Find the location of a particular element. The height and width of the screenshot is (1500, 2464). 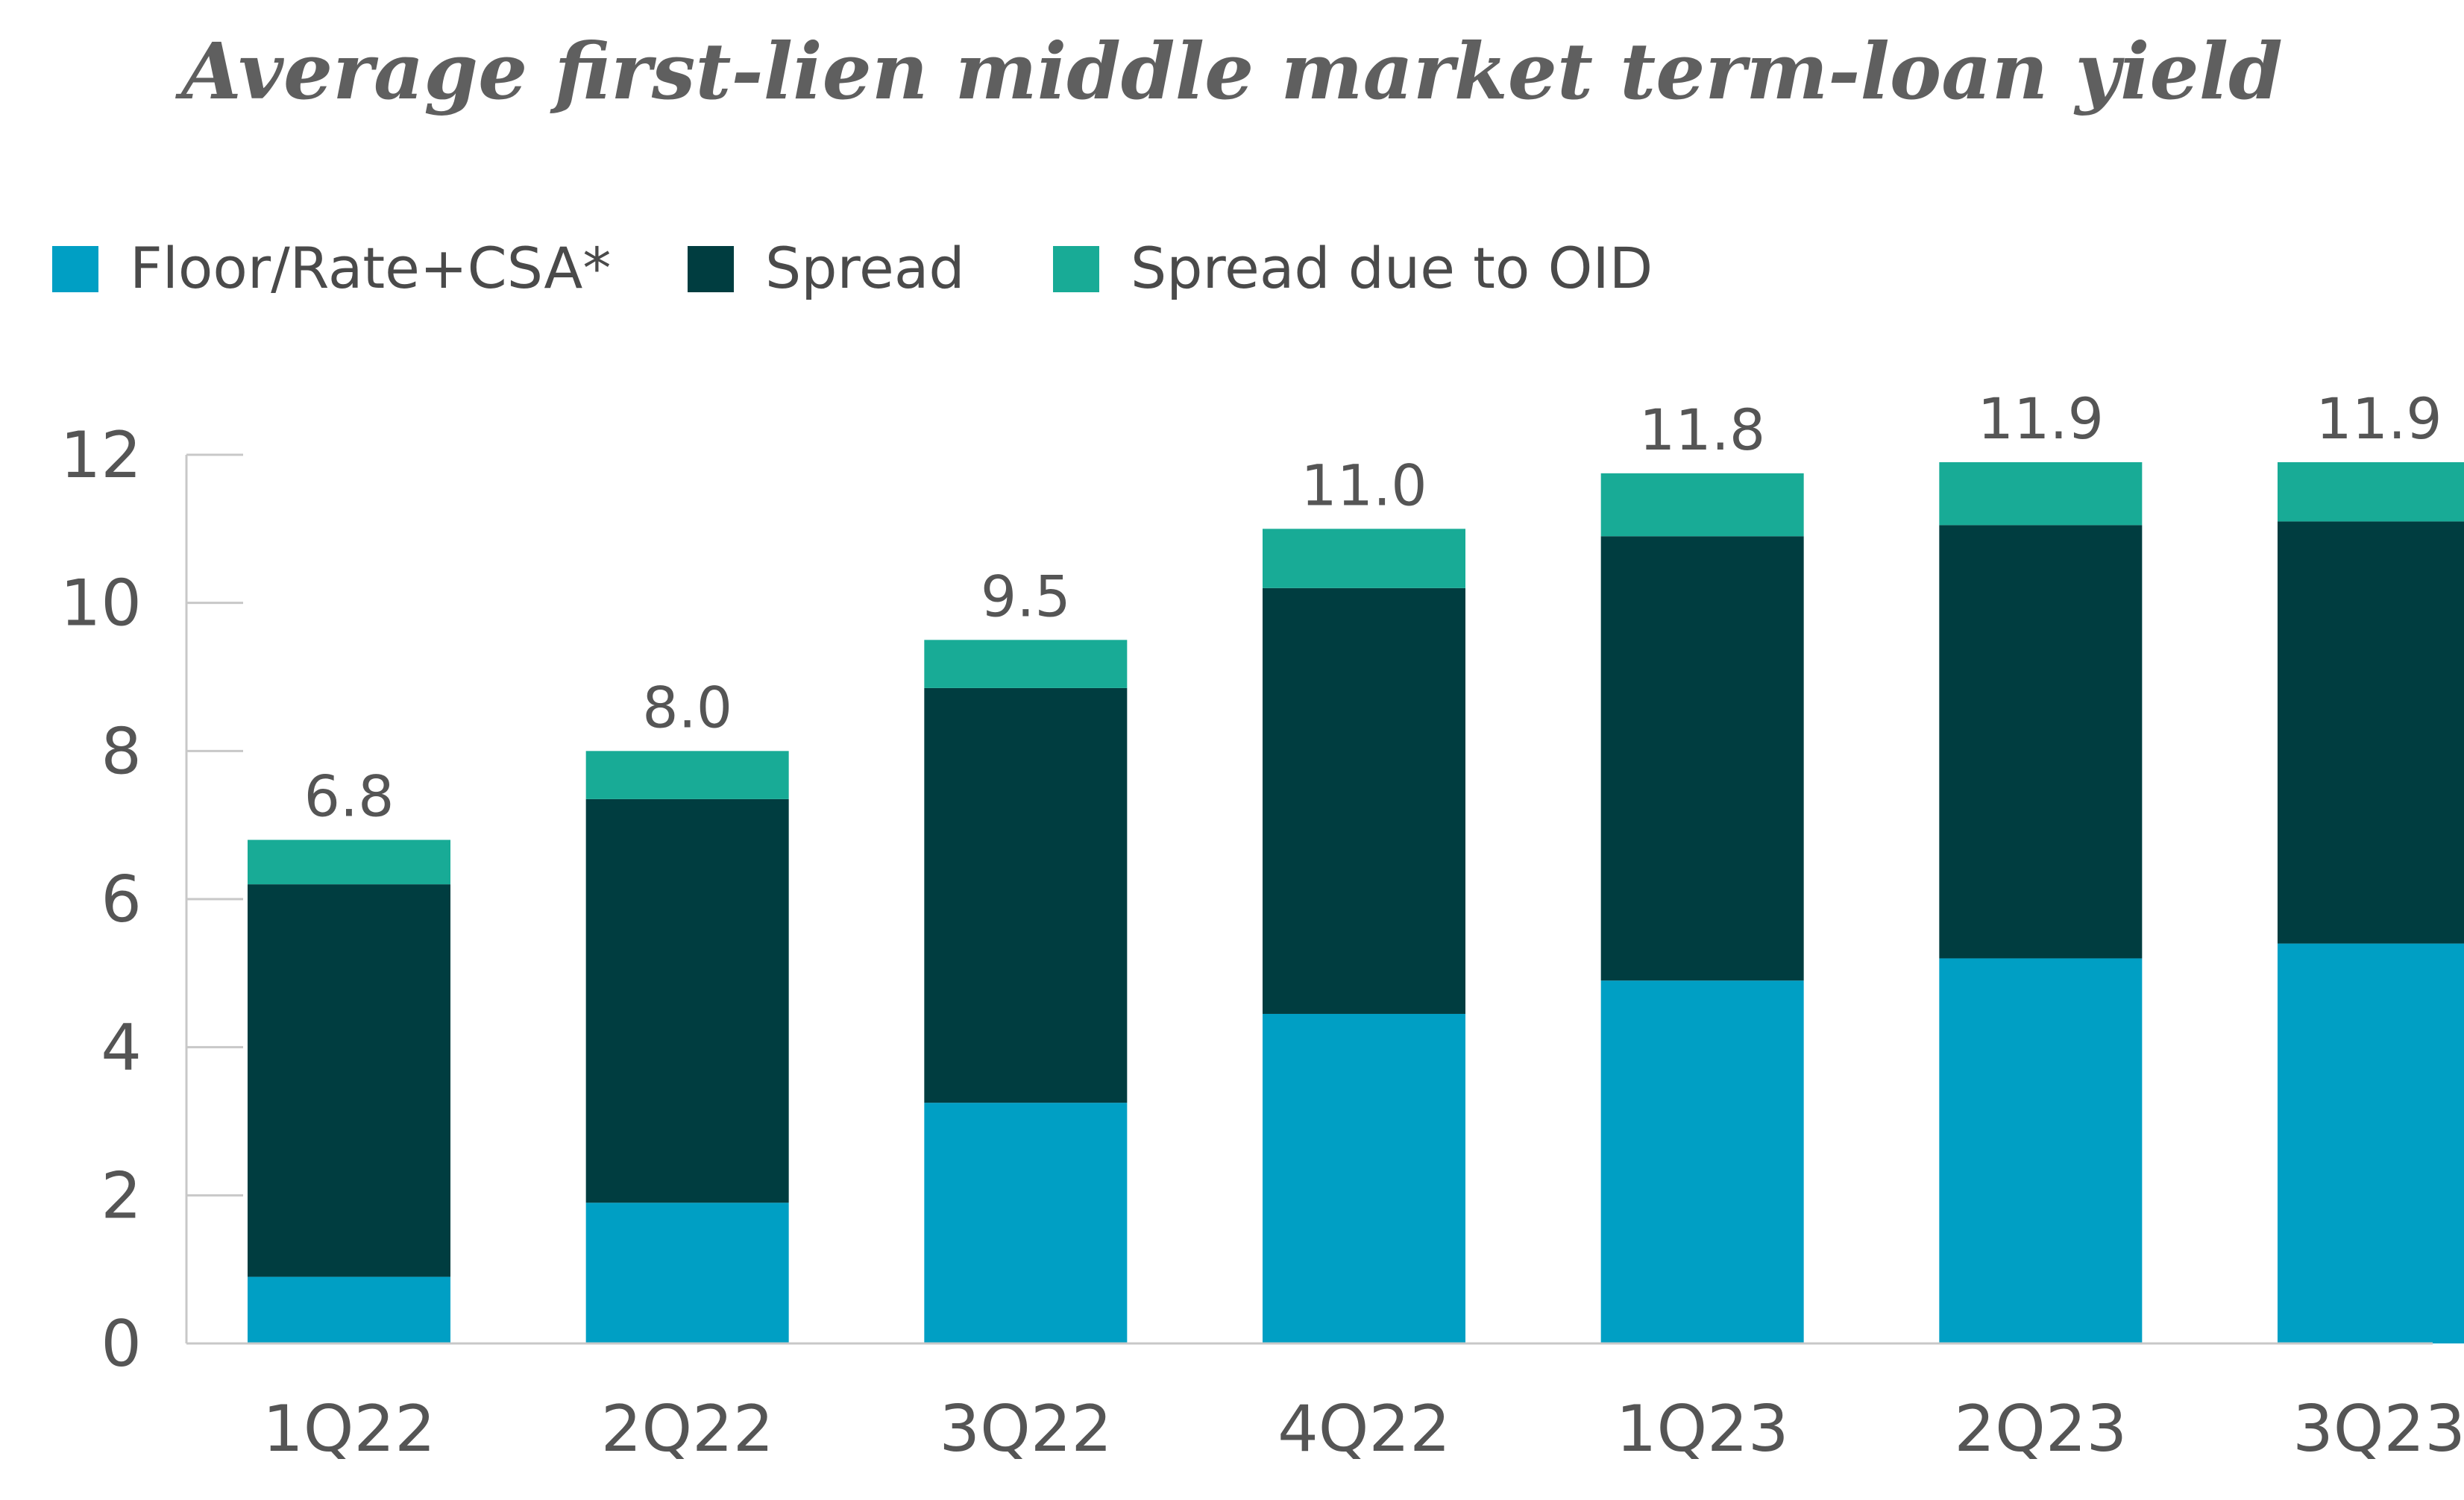

x-tick-label: 3Q23 is located at coordinates (2378, 1429).